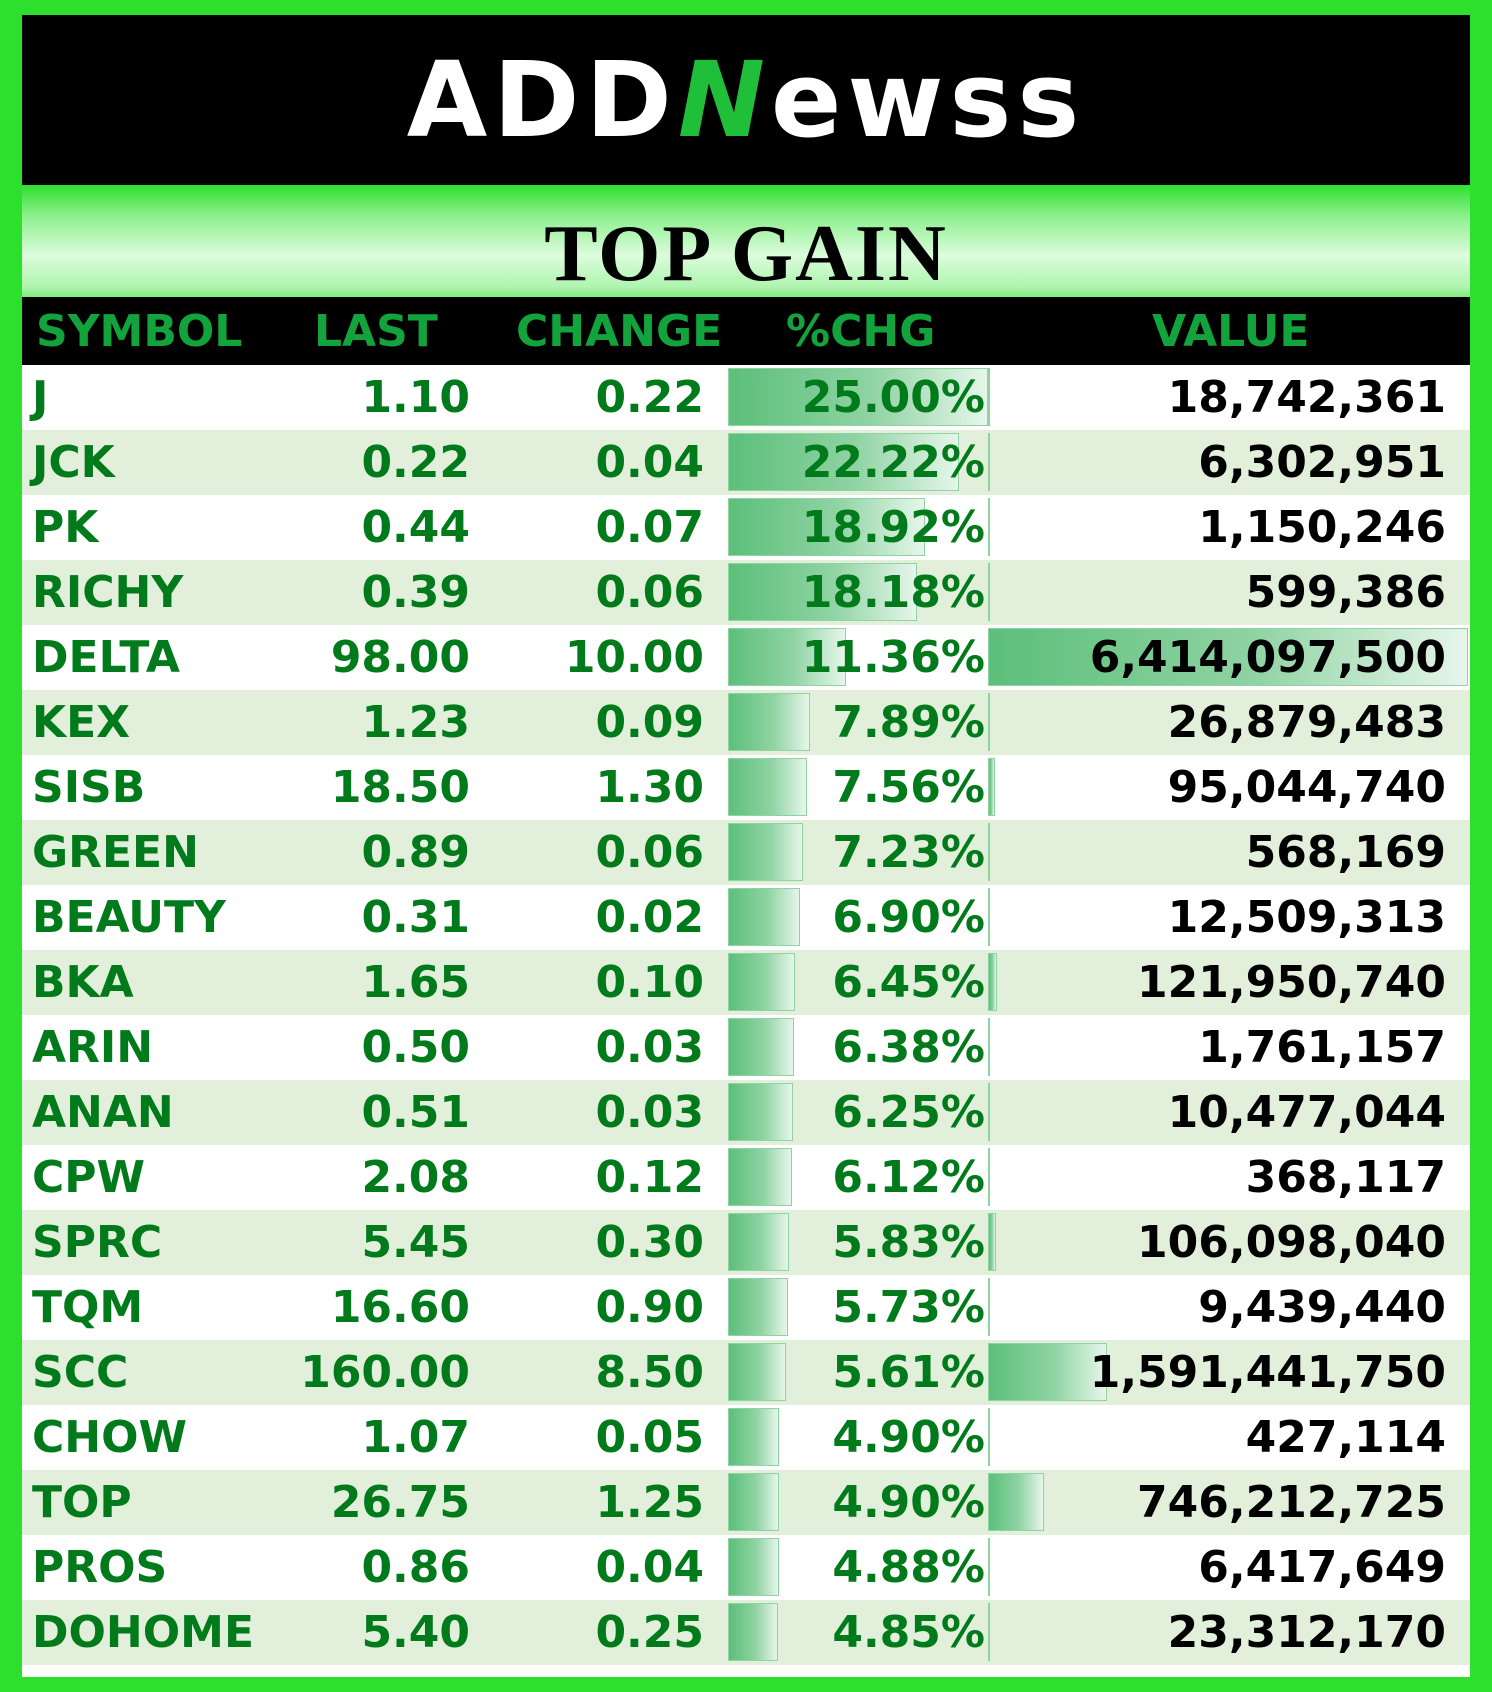 Image resolution: width=1492 pixels, height=1692 pixels. Describe the element at coordinates (649, 1502) in the screenshot. I see `change-cell: 1.25` at that location.